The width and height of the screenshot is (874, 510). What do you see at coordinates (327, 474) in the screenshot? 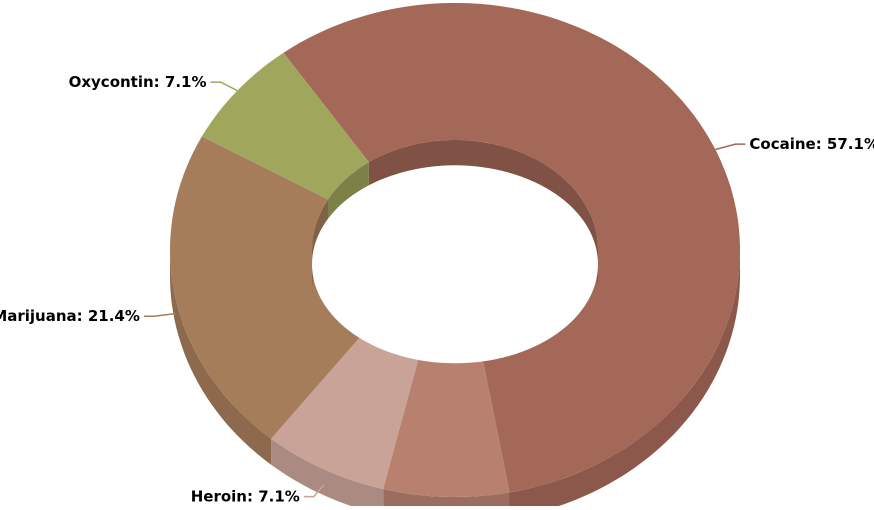
I see `slice-outer-wall-heroin` at bounding box center [327, 474].